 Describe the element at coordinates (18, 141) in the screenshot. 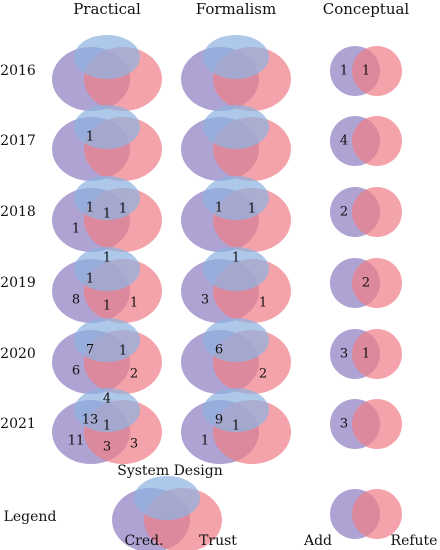

I see `year-label: 2017` at that location.